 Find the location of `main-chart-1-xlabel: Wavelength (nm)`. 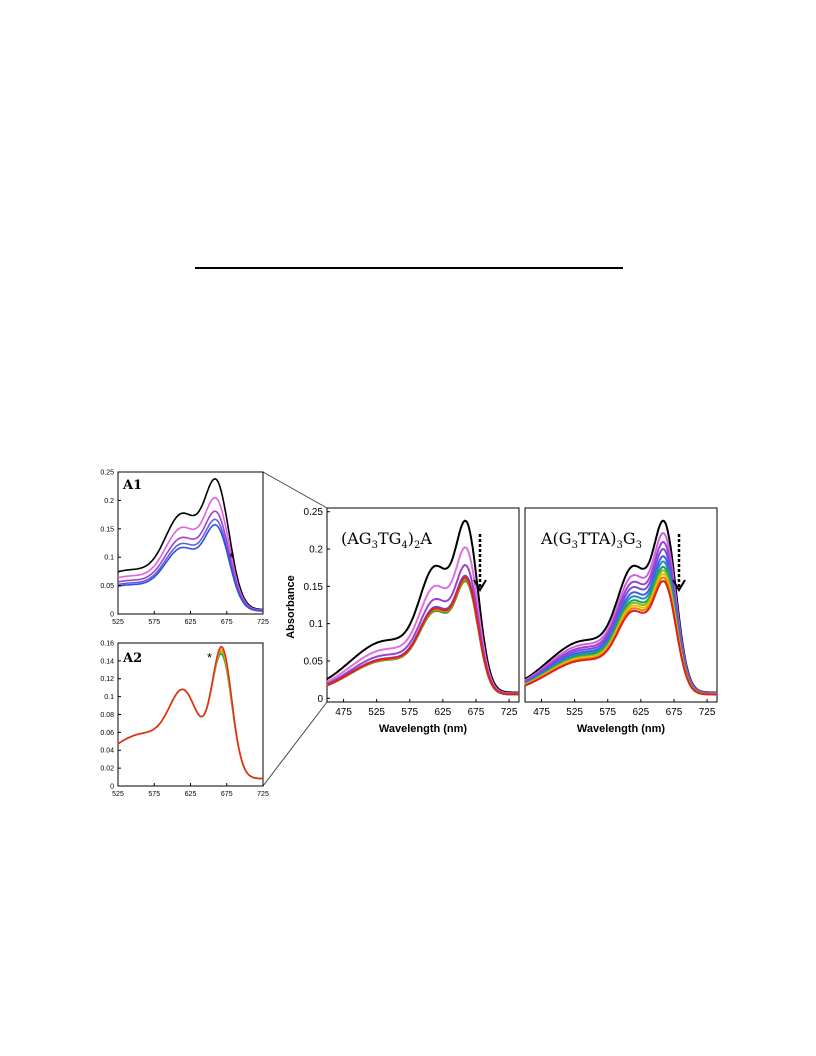

main-chart-1-xlabel: Wavelength (nm) is located at coordinates (423, 729).